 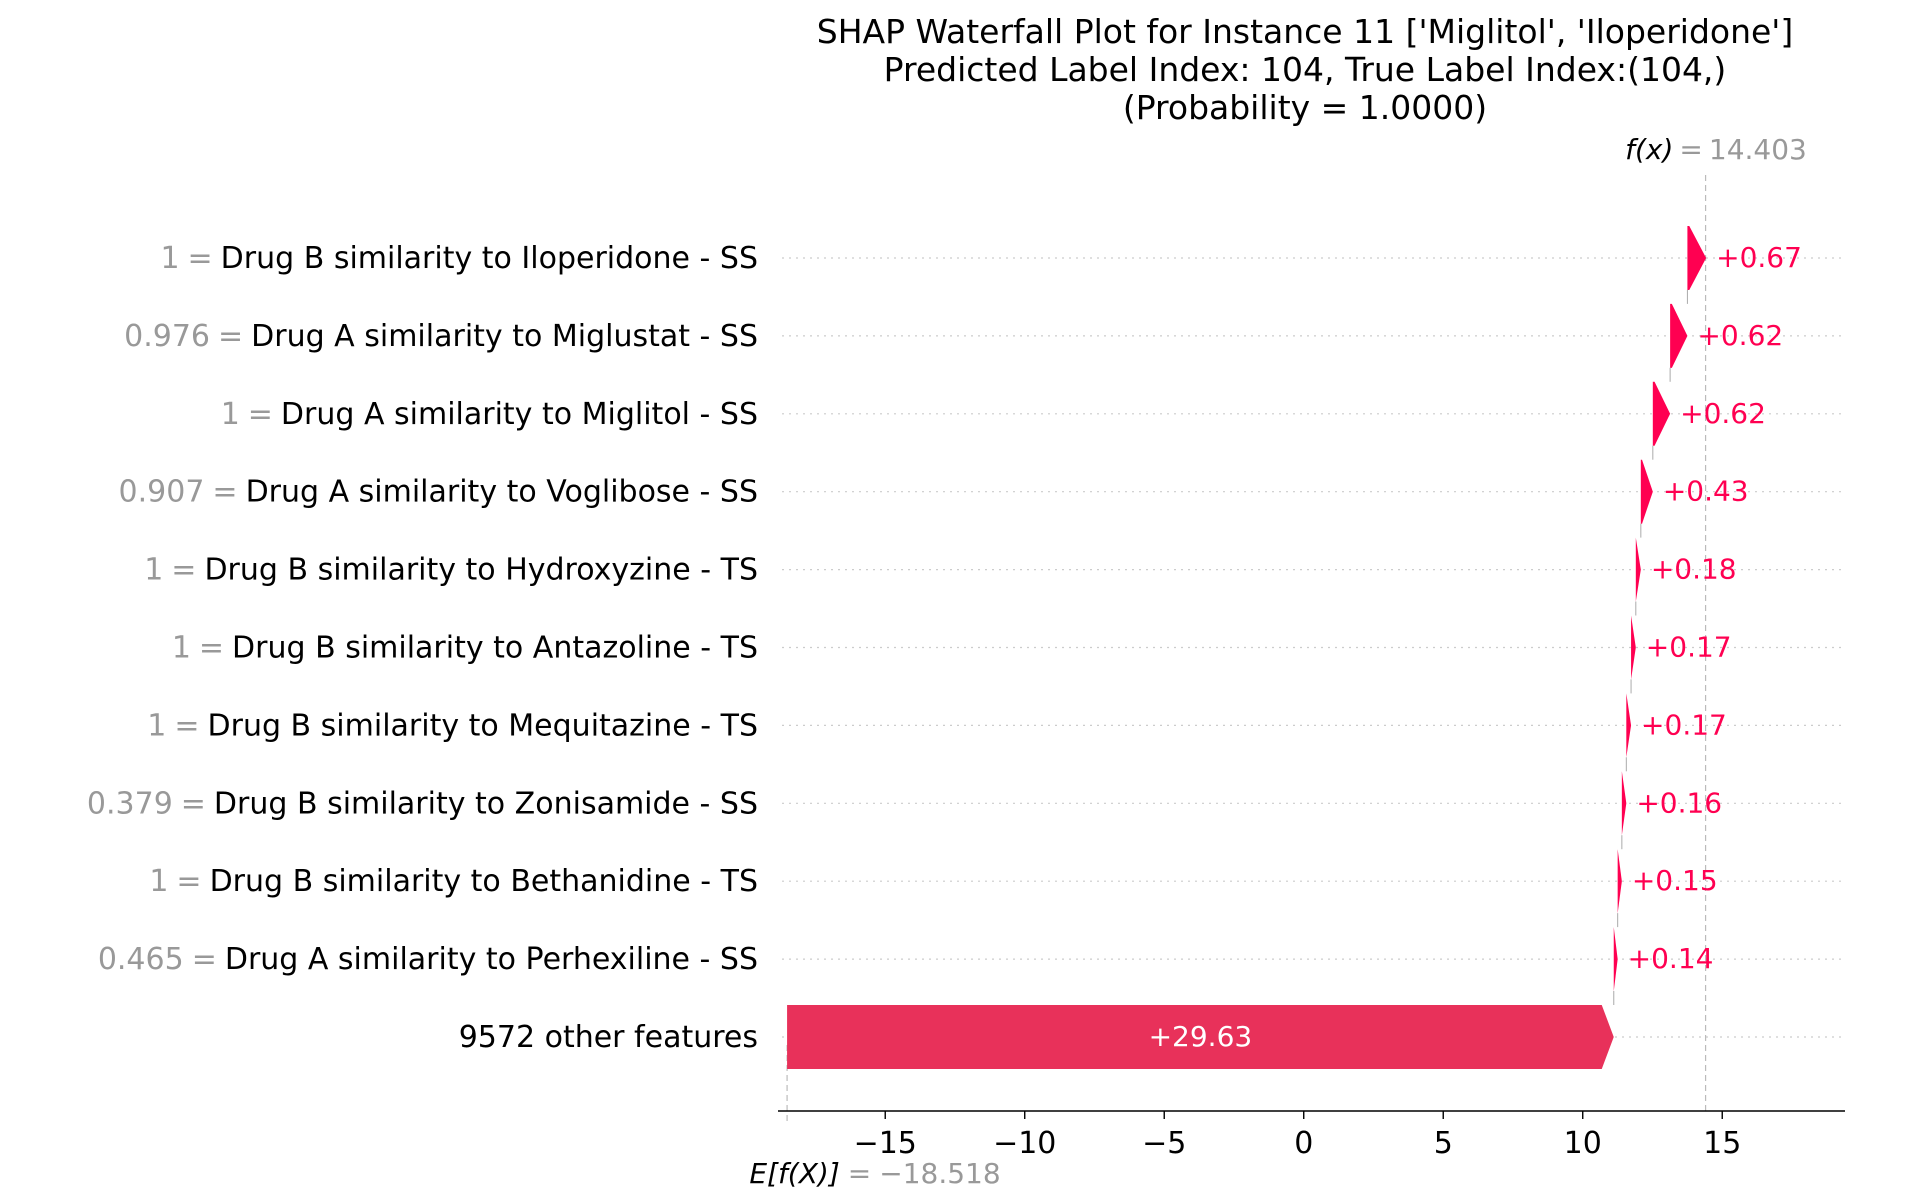 I want to click on svg-text:f(x)=14.403: f(x) = 14.403, so click(x=1716, y=149).